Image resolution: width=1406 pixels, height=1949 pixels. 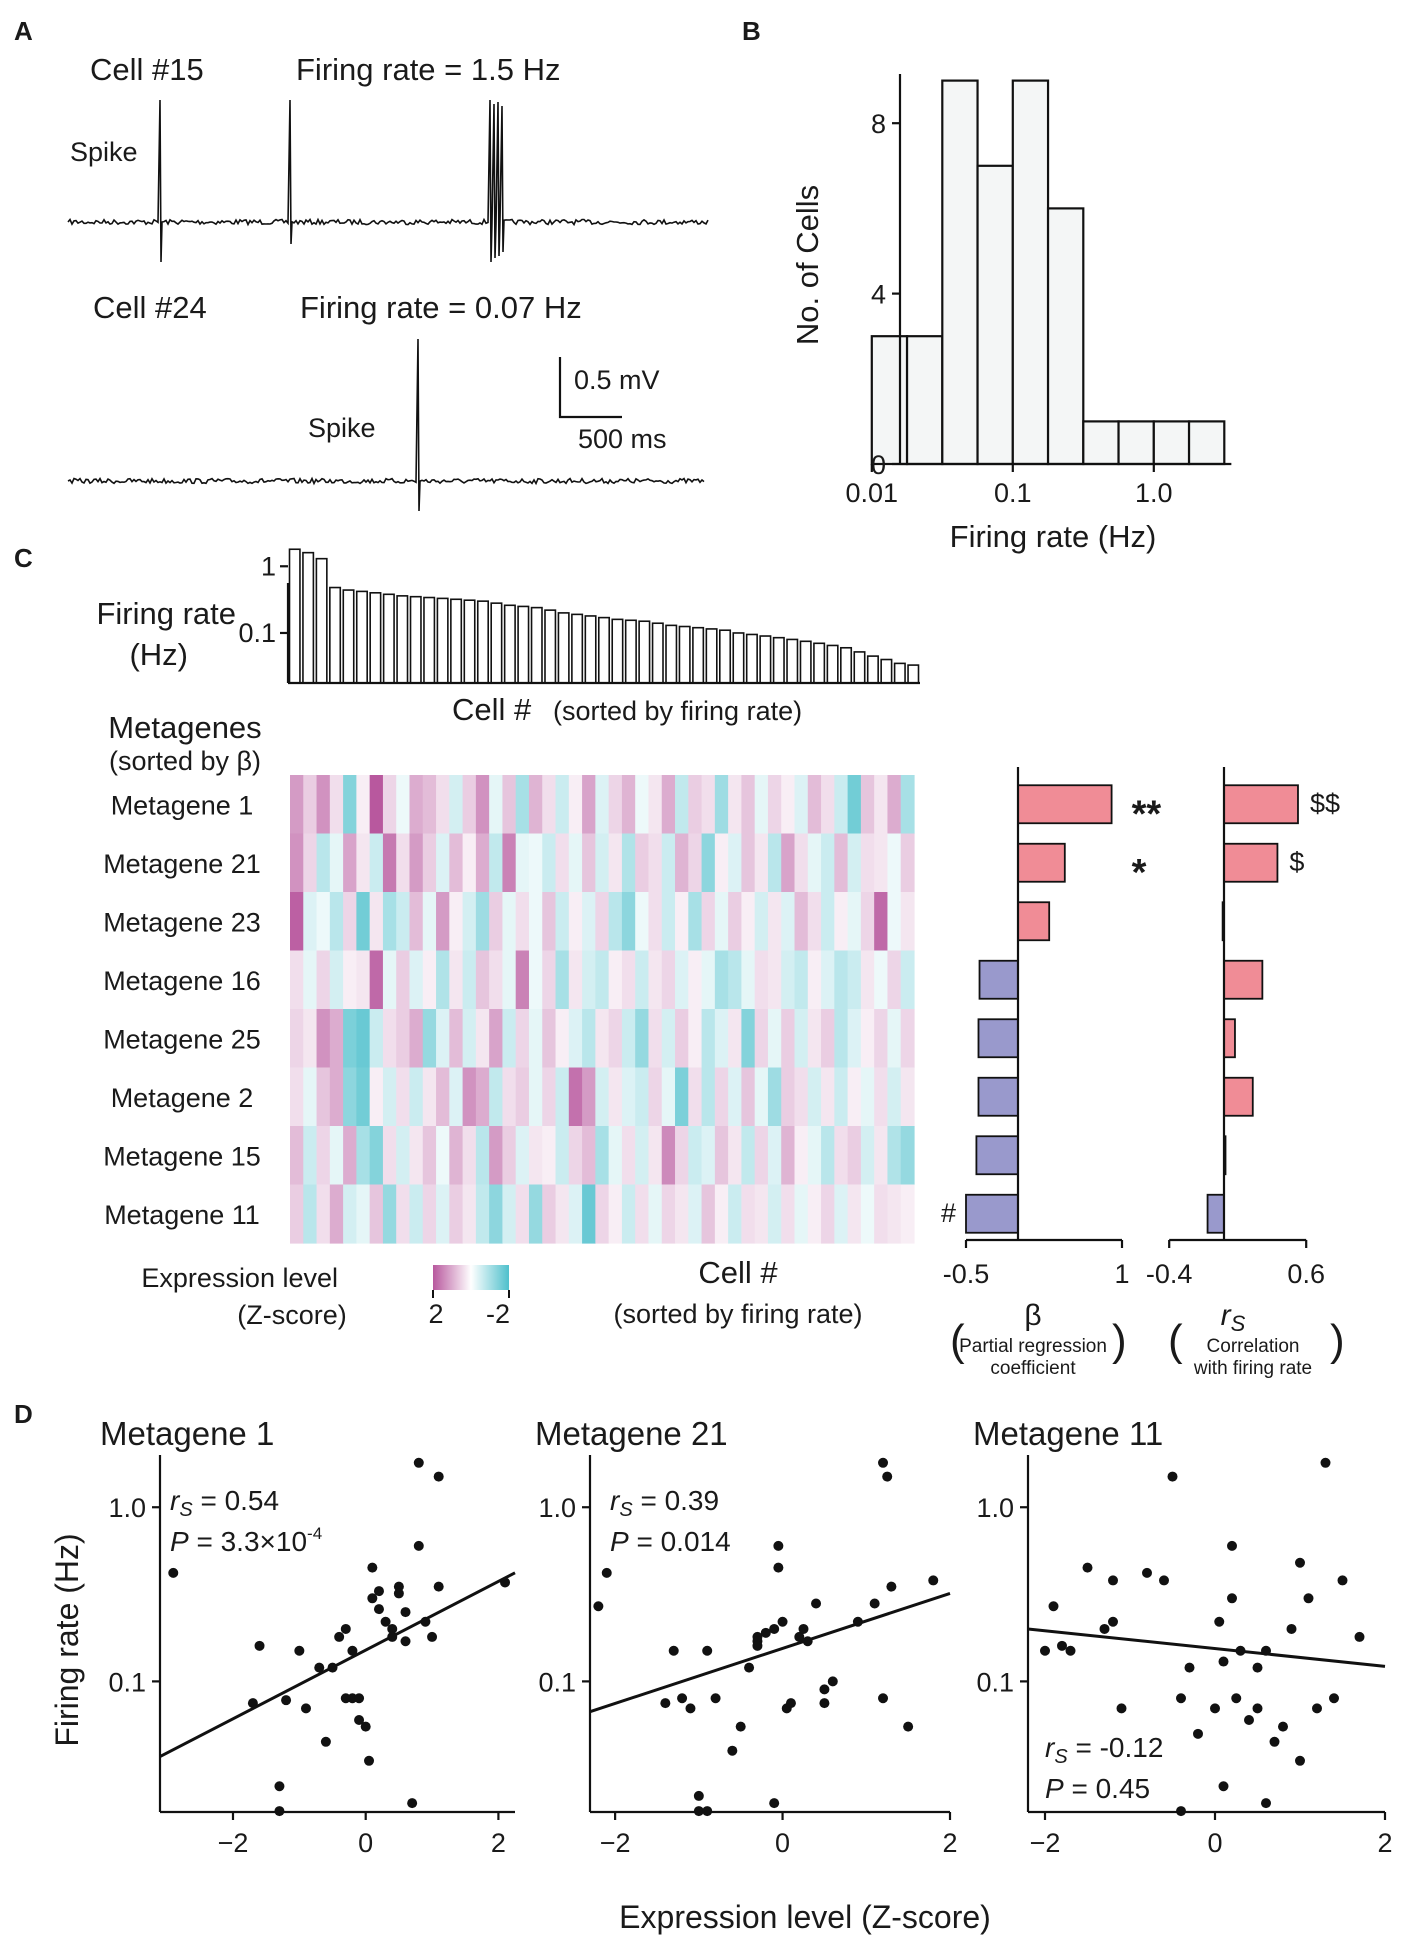 I want to click on metagene-row-label: Metagene 16, so click(x=182, y=981).